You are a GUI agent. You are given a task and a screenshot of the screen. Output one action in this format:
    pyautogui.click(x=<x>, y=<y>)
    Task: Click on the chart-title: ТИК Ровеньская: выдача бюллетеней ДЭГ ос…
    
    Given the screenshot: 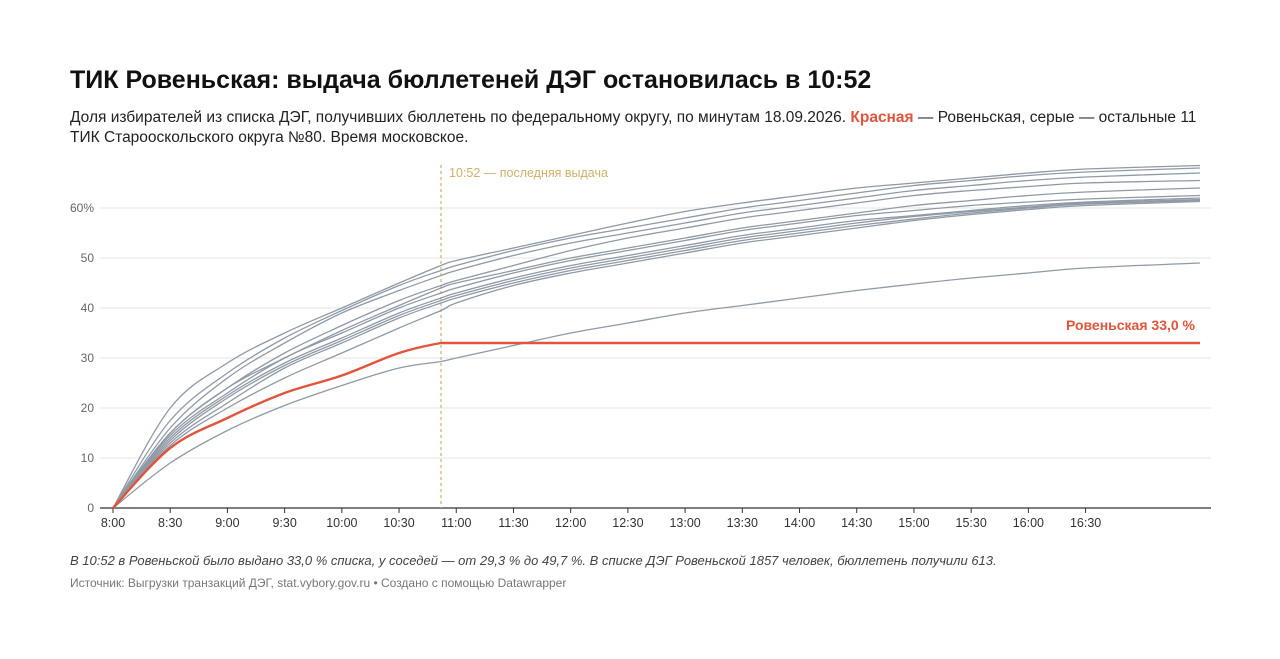 What is the action you would take?
    pyautogui.click(x=471, y=80)
    